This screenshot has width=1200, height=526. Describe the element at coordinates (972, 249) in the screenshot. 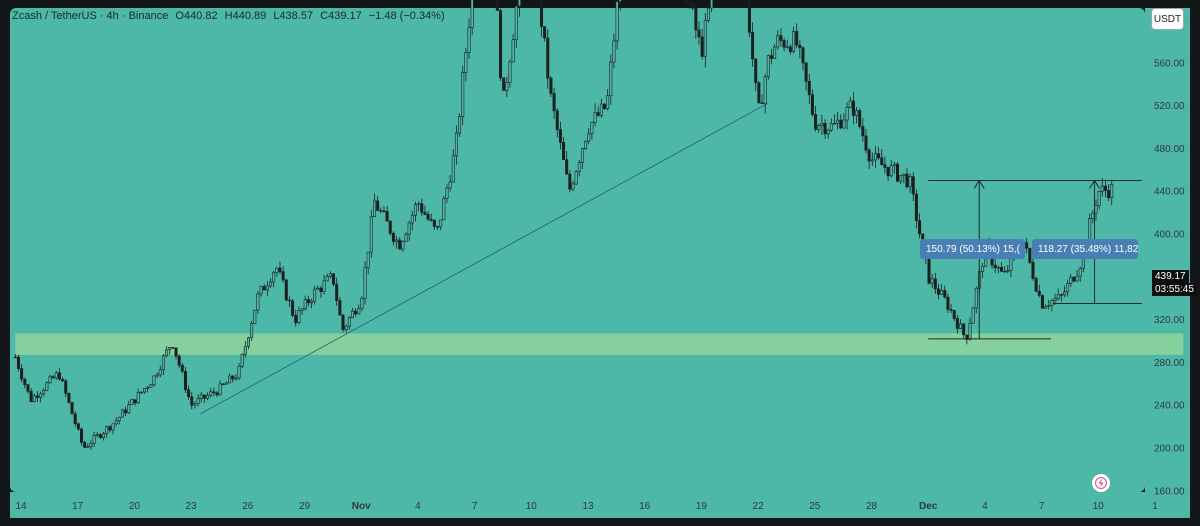

I see `measure-label-1: 150.79 (50.13%) 15,(` at that location.